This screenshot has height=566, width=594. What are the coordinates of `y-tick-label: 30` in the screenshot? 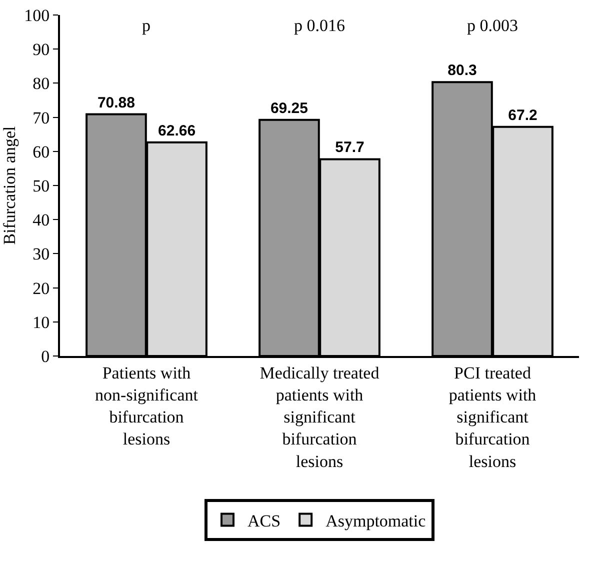 It's located at (41, 254).